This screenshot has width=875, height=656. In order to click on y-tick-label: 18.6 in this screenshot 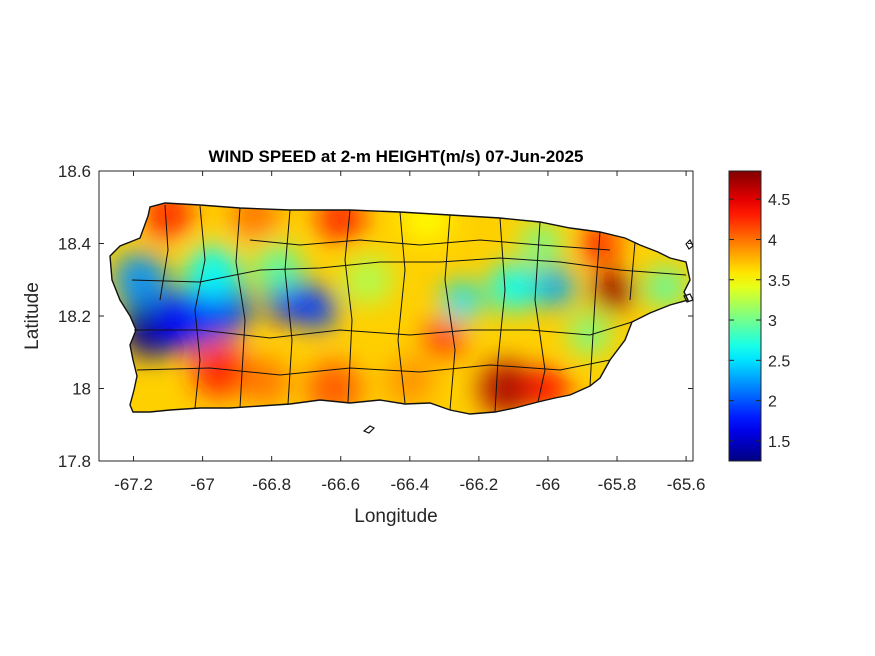, I will do `click(74, 171)`.